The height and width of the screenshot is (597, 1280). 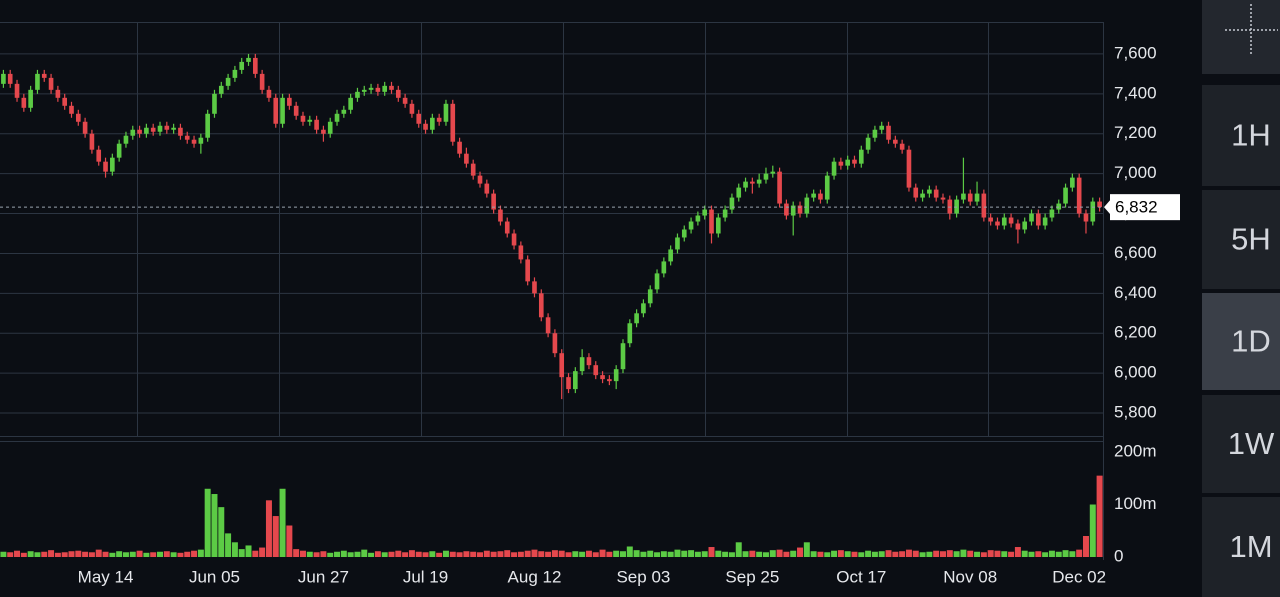 What do you see at coordinates (1241, 37) in the screenshot?
I see `crosshair-button` at bounding box center [1241, 37].